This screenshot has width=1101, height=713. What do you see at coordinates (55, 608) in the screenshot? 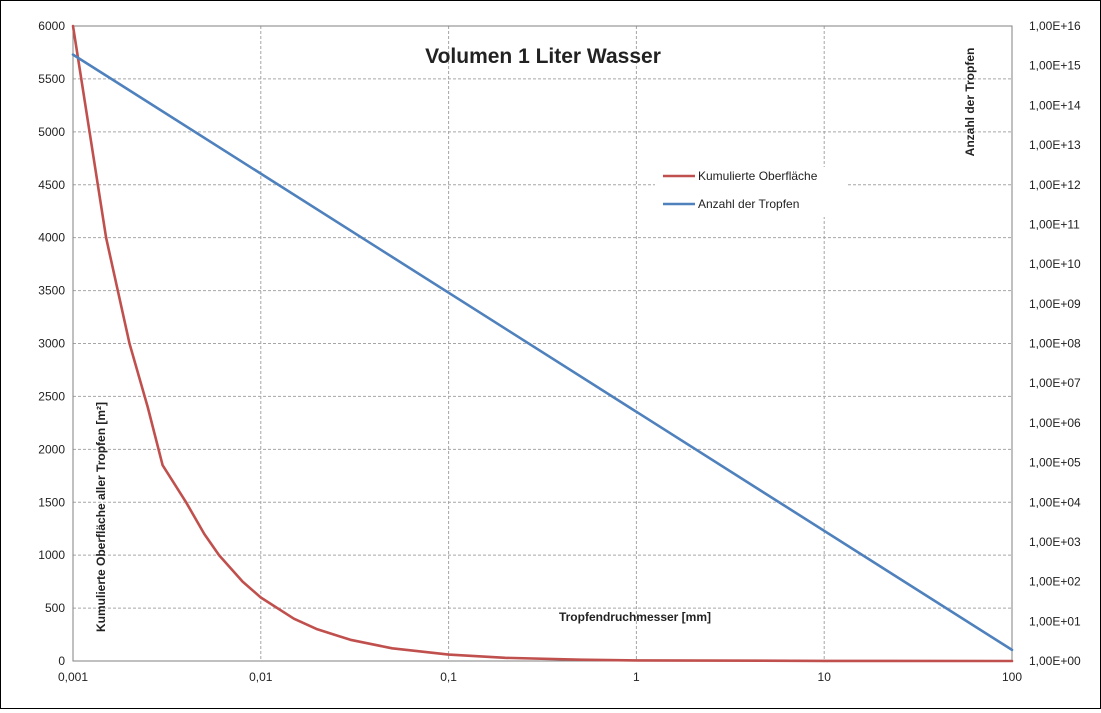
I see `y-tick-label: 500` at bounding box center [55, 608].